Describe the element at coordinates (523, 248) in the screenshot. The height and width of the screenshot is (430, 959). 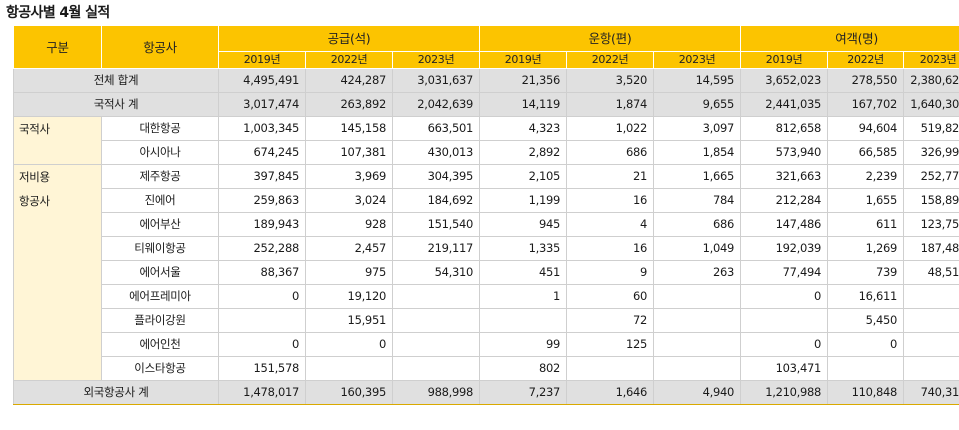
I see `table-cell: 1,335` at that location.